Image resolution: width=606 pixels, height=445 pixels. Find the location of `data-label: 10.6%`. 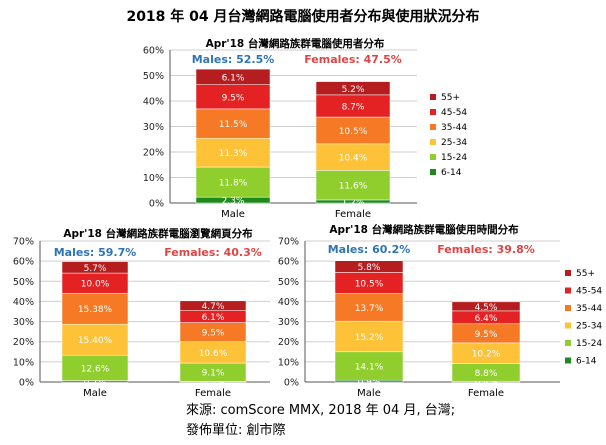

data-label: 10.6% is located at coordinates (213, 354).